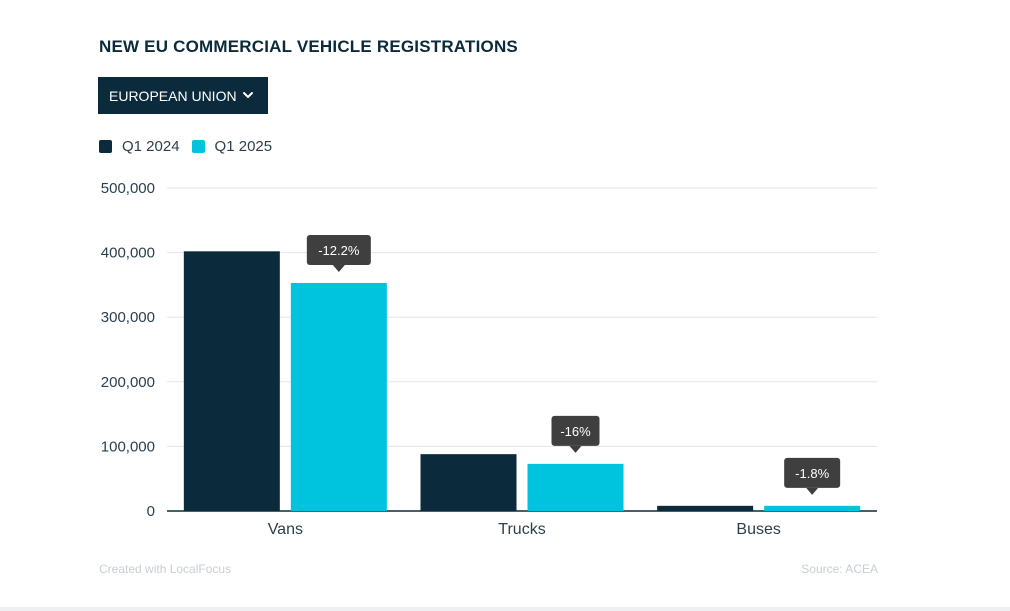 This screenshot has height=611, width=1010. I want to click on chart-title: NEW EU COMMERCIAL VEHICLE REGISTRATIONS, so click(308, 46).